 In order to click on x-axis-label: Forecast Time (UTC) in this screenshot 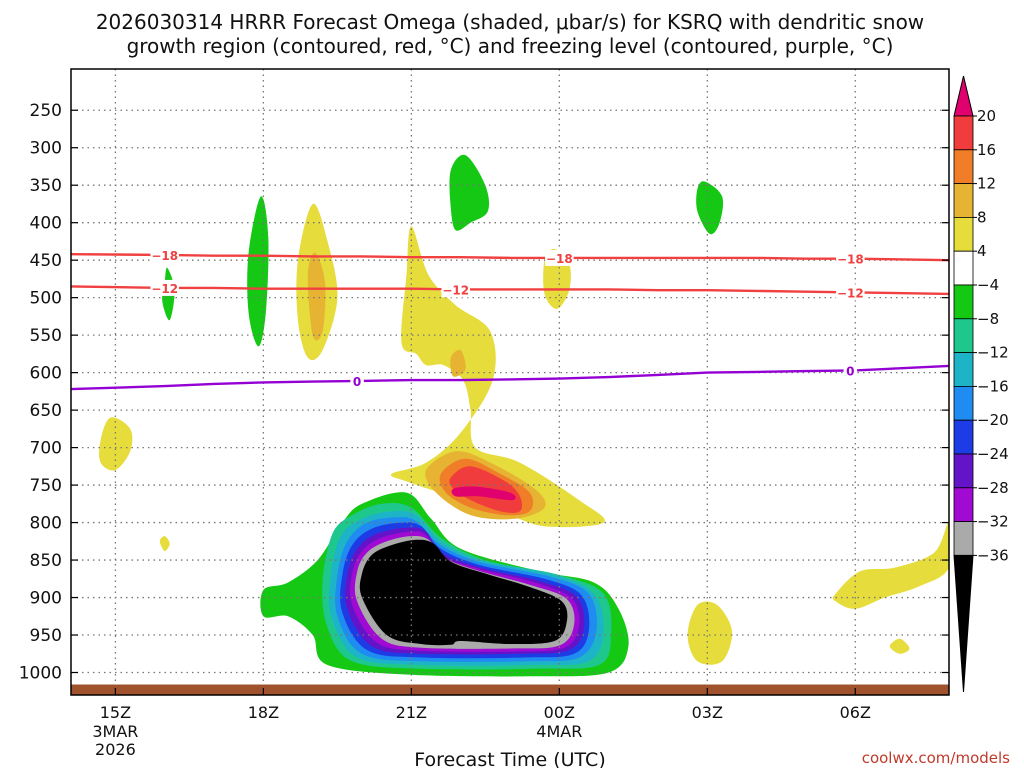, I will do `click(509, 758)`.